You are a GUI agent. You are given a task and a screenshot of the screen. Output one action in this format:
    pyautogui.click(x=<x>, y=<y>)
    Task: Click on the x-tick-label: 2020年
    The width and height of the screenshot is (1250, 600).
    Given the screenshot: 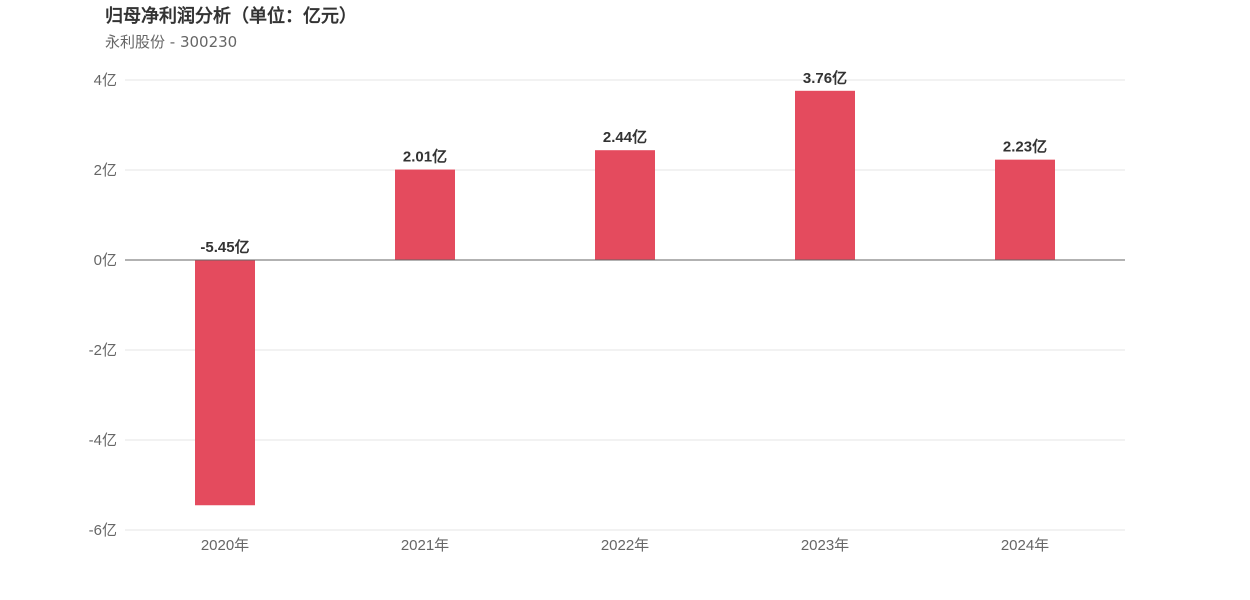 What is the action you would take?
    pyautogui.click(x=225, y=545)
    